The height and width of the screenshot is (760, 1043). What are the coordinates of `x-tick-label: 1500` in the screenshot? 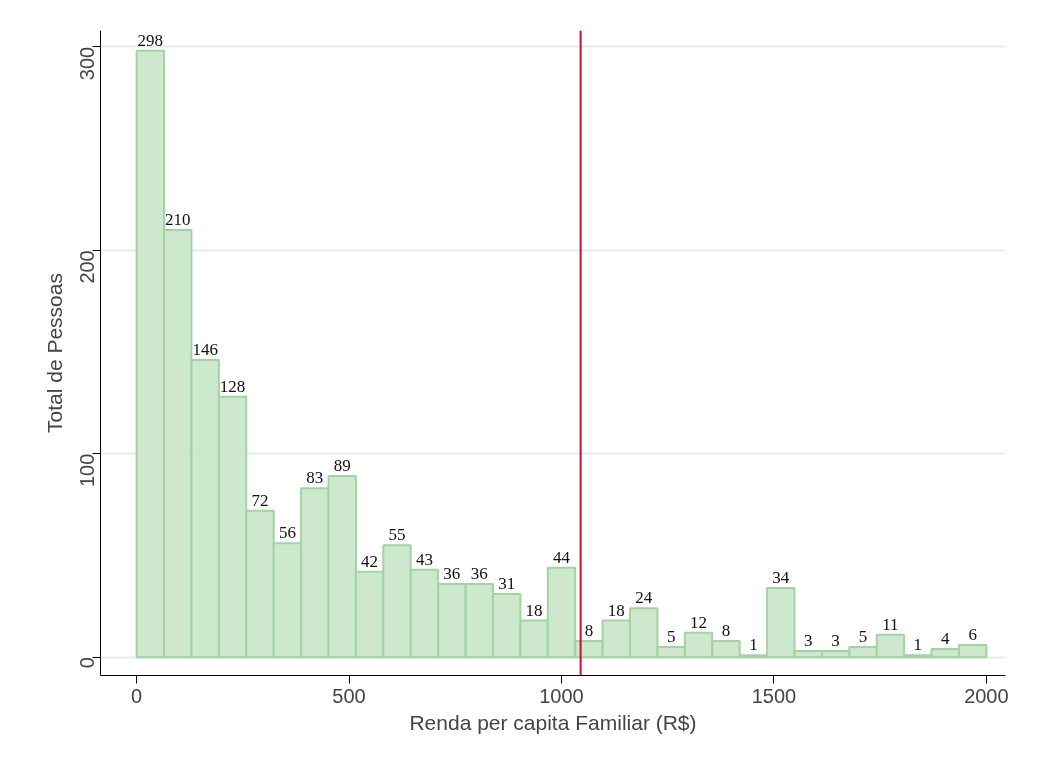 It's located at (774, 695).